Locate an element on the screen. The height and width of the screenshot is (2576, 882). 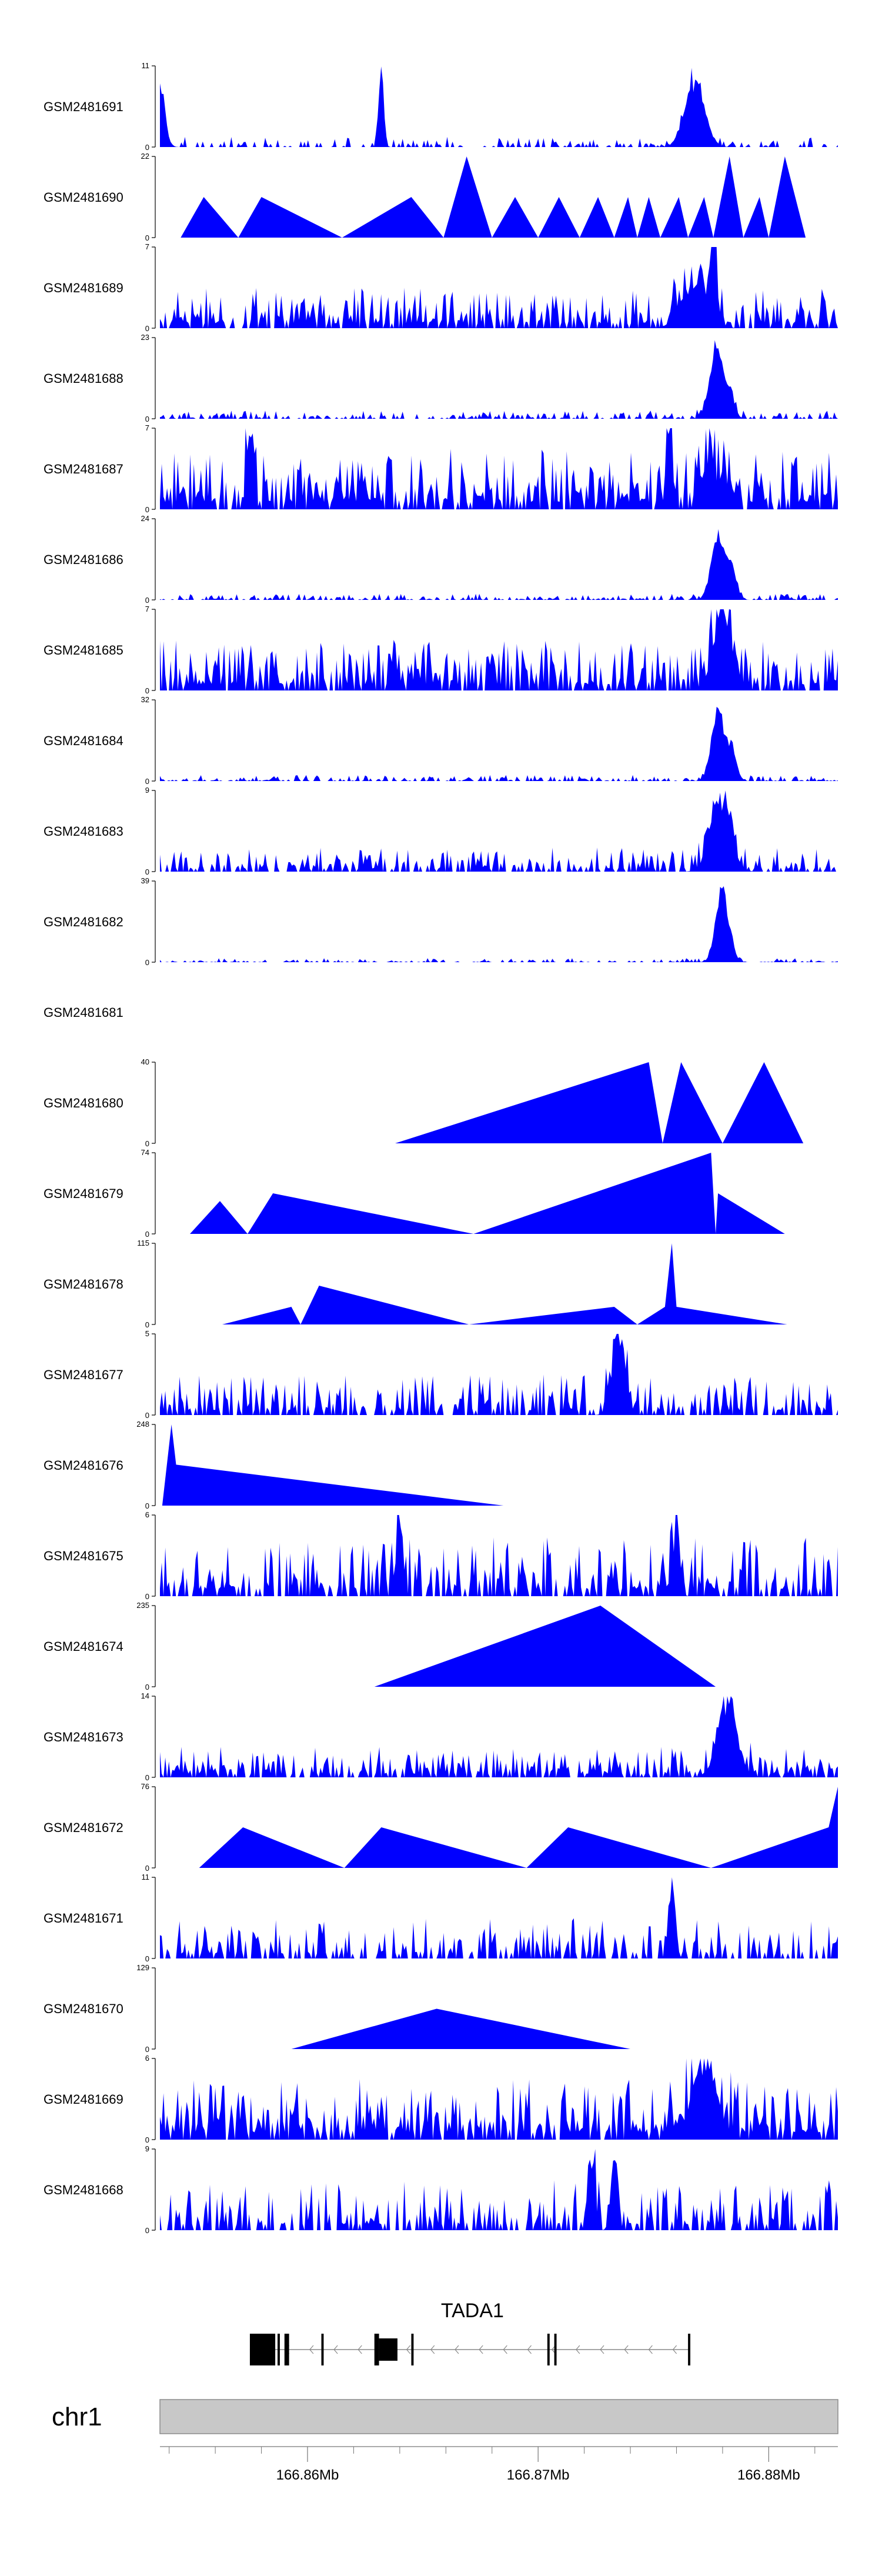
track-label: GSM2481677 is located at coordinates (83, 1374).